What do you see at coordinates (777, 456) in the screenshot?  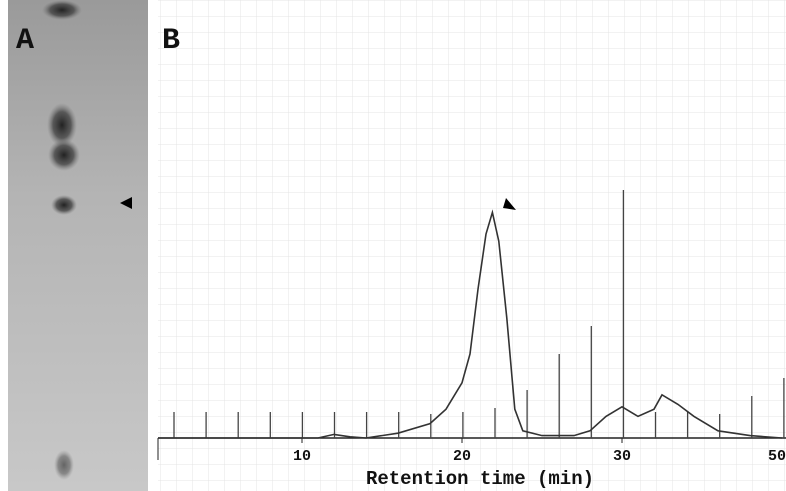 I see `x-tick-label: 50` at bounding box center [777, 456].